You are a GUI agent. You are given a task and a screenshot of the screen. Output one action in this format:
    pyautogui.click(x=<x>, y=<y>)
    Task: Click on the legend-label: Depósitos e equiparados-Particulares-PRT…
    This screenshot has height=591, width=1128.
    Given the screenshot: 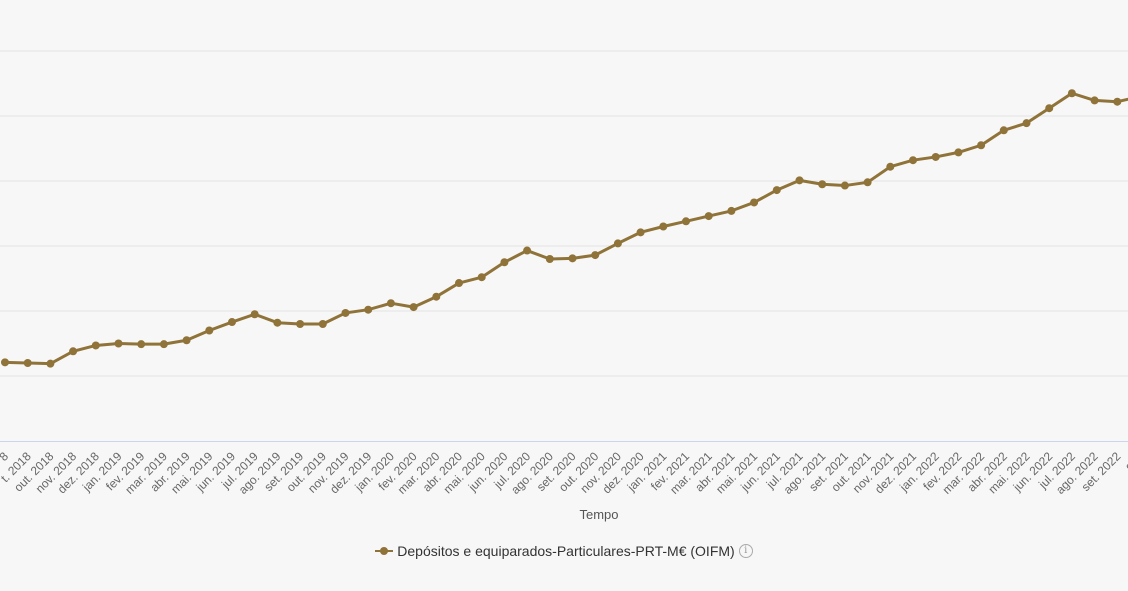 What is the action you would take?
    pyautogui.click(x=566, y=551)
    